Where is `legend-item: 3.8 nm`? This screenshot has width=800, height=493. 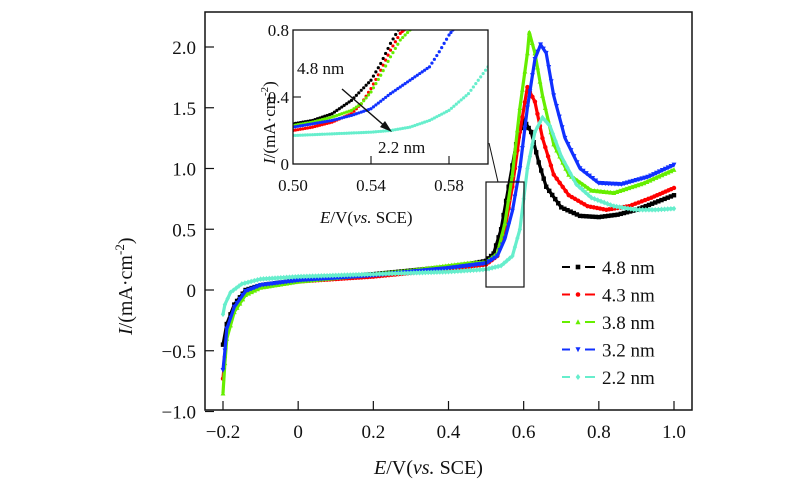 legend-item: 3.8 nm is located at coordinates (608, 323).